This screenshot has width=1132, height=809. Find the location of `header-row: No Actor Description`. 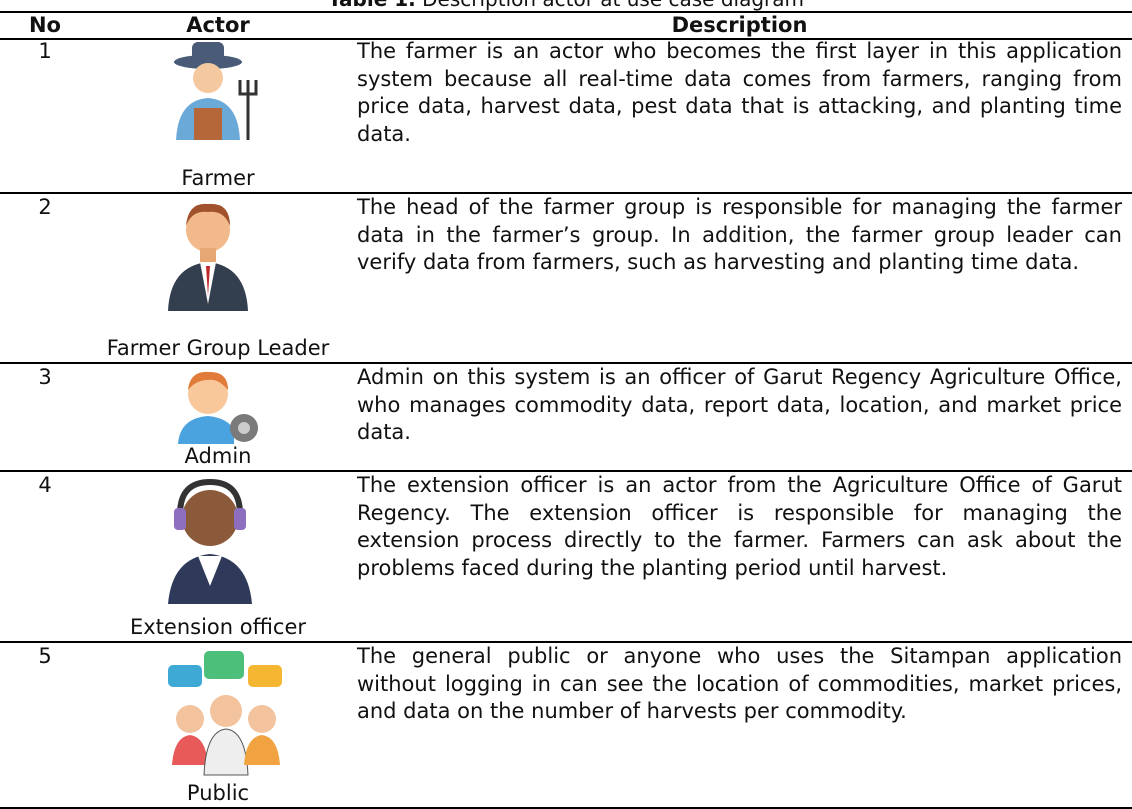

header-row: No Actor Description is located at coordinates (566, 25).